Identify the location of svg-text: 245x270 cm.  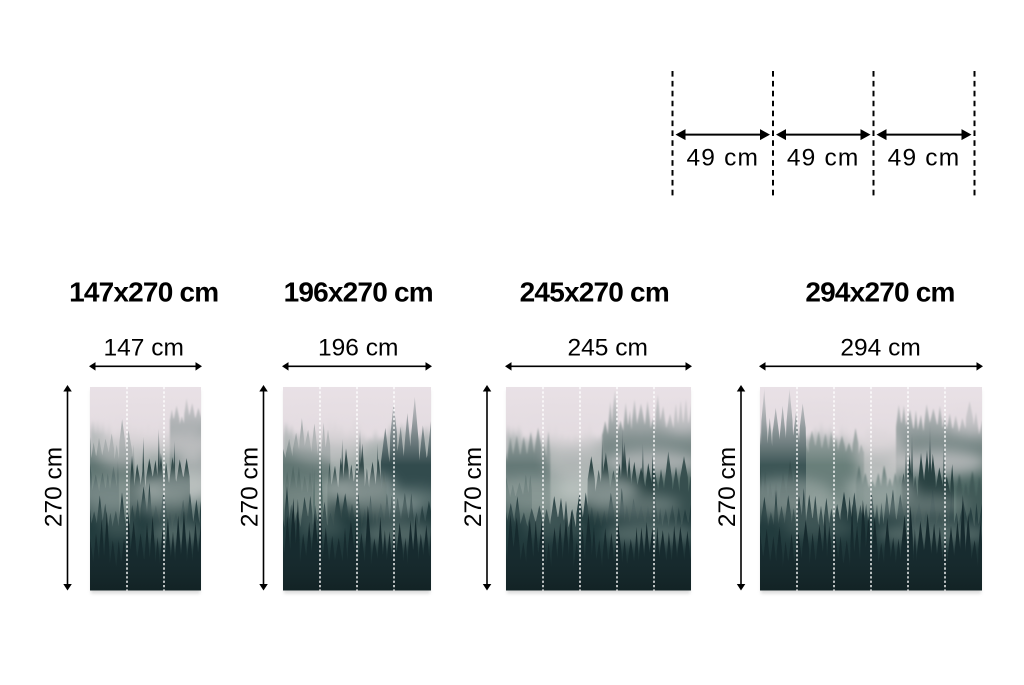
(594, 291).